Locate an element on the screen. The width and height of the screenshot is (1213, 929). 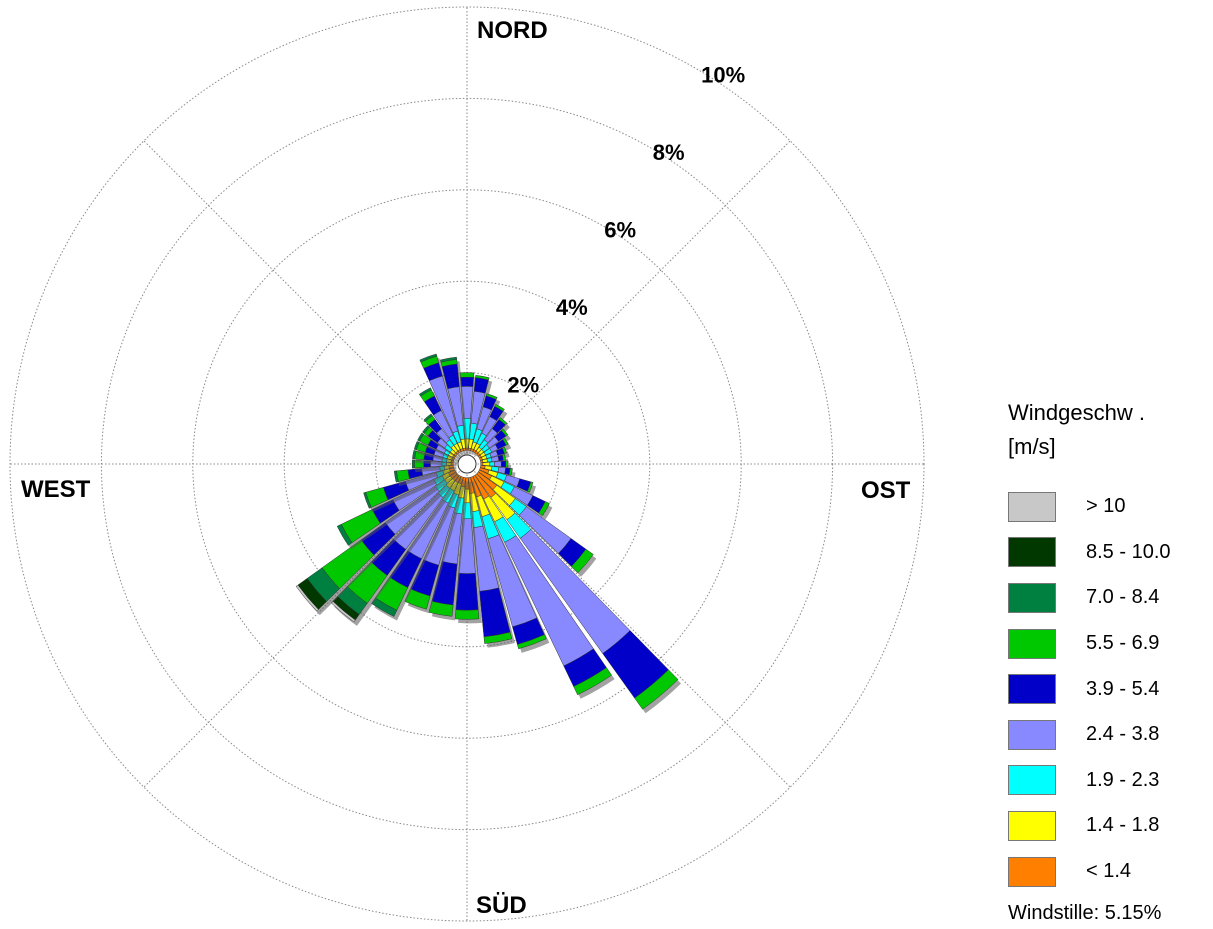
ring-label-4: 4% is located at coordinates (572, 307).